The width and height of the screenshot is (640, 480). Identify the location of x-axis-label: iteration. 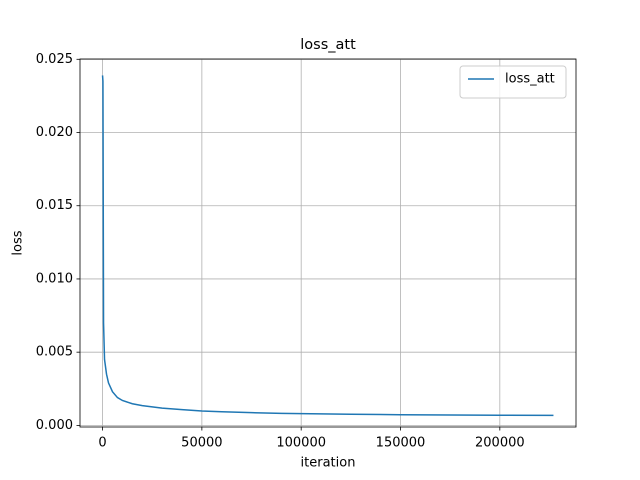
(328, 463).